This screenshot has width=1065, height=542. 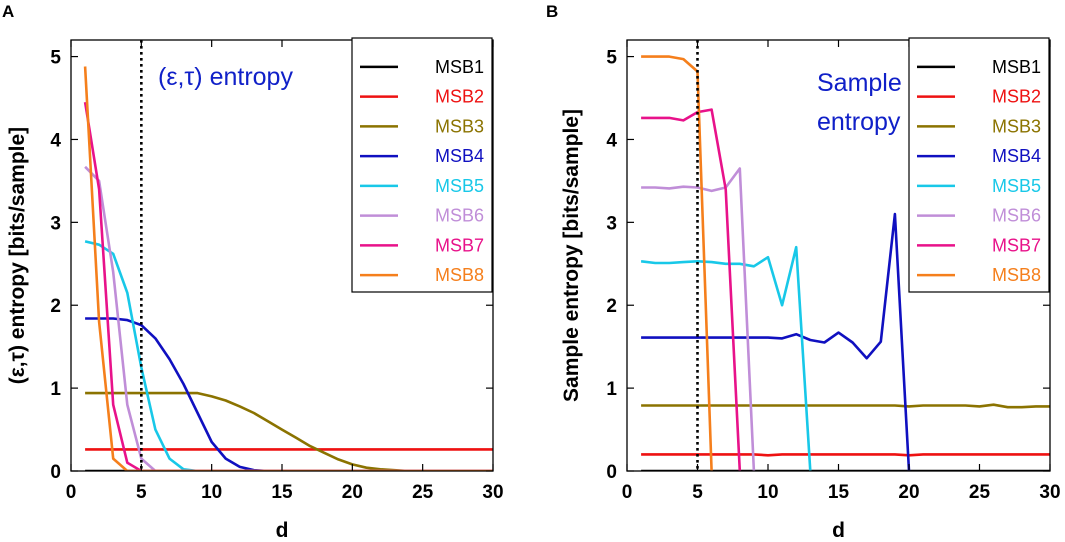 What do you see at coordinates (459, 275) in the screenshot?
I see `panel-a-legend-label-msb8: MSB8` at bounding box center [459, 275].